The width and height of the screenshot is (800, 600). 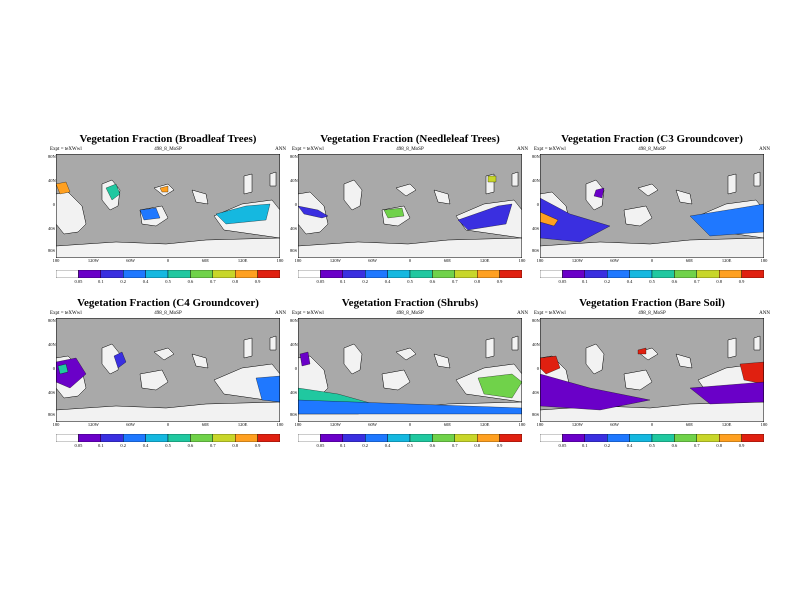 What do you see at coordinates (442, 197) in the screenshot?
I see `land-india` at bounding box center [442, 197].